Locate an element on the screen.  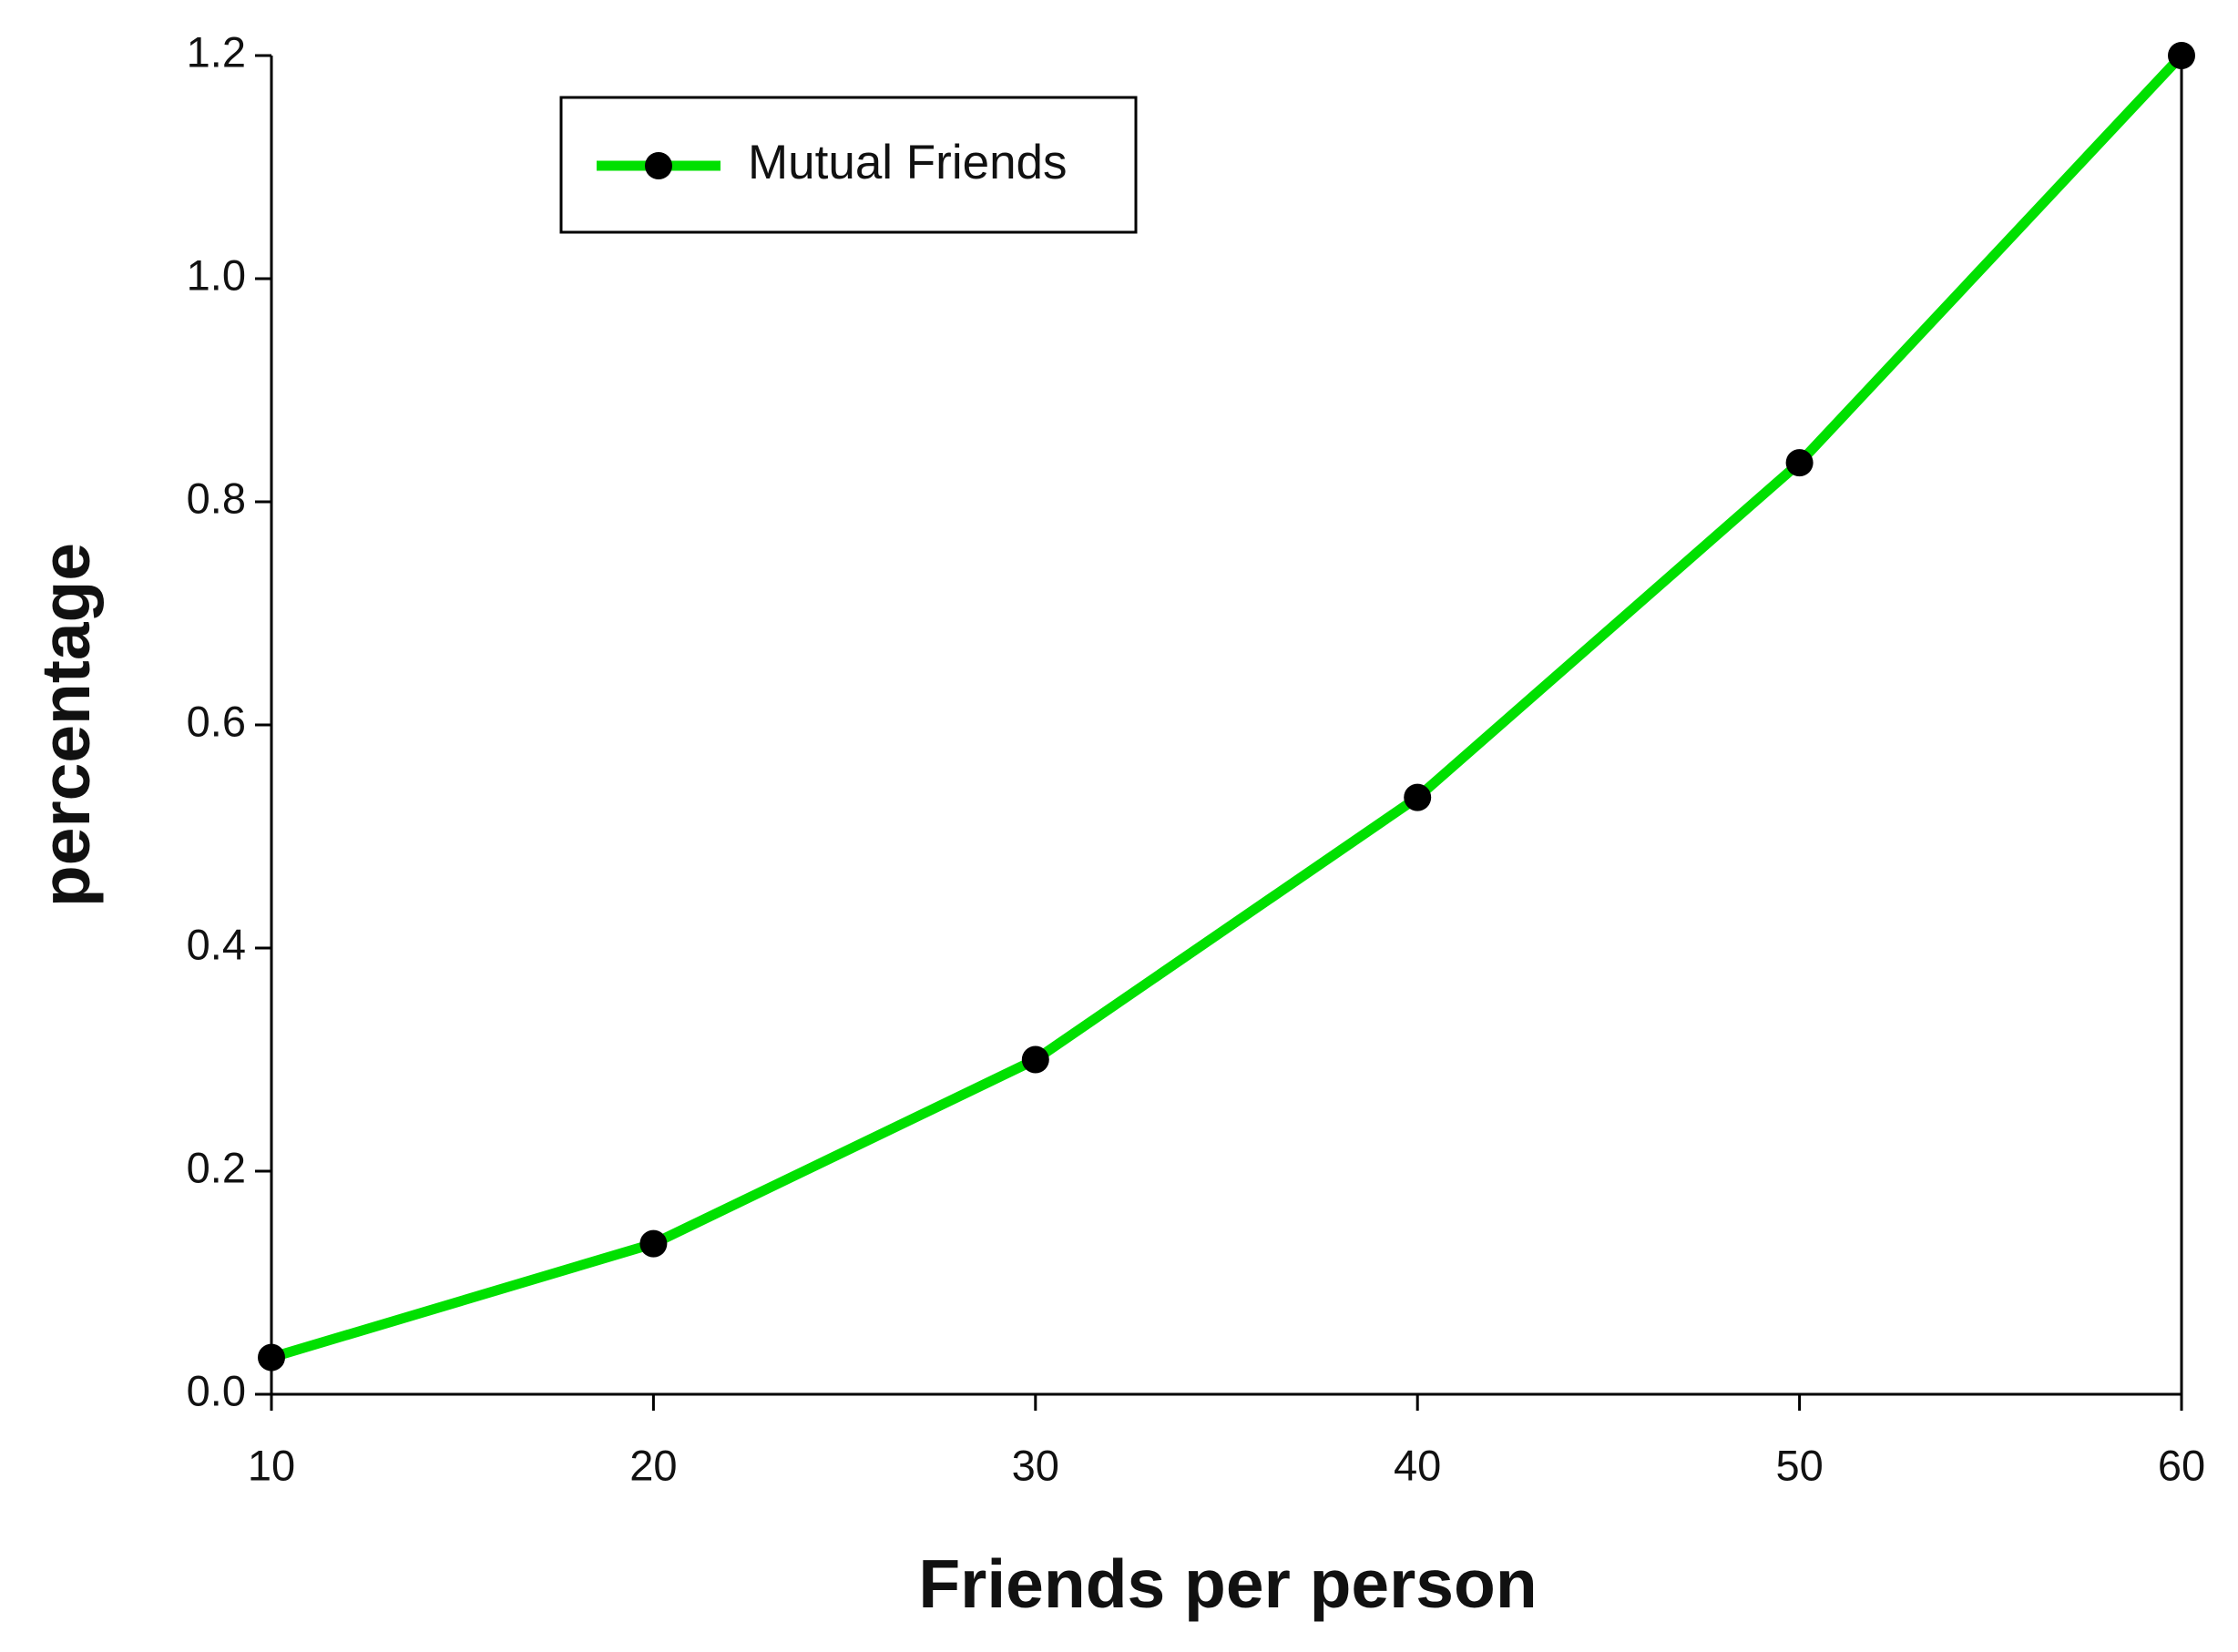
y-tick-label: 0.8 is located at coordinates (216, 498).